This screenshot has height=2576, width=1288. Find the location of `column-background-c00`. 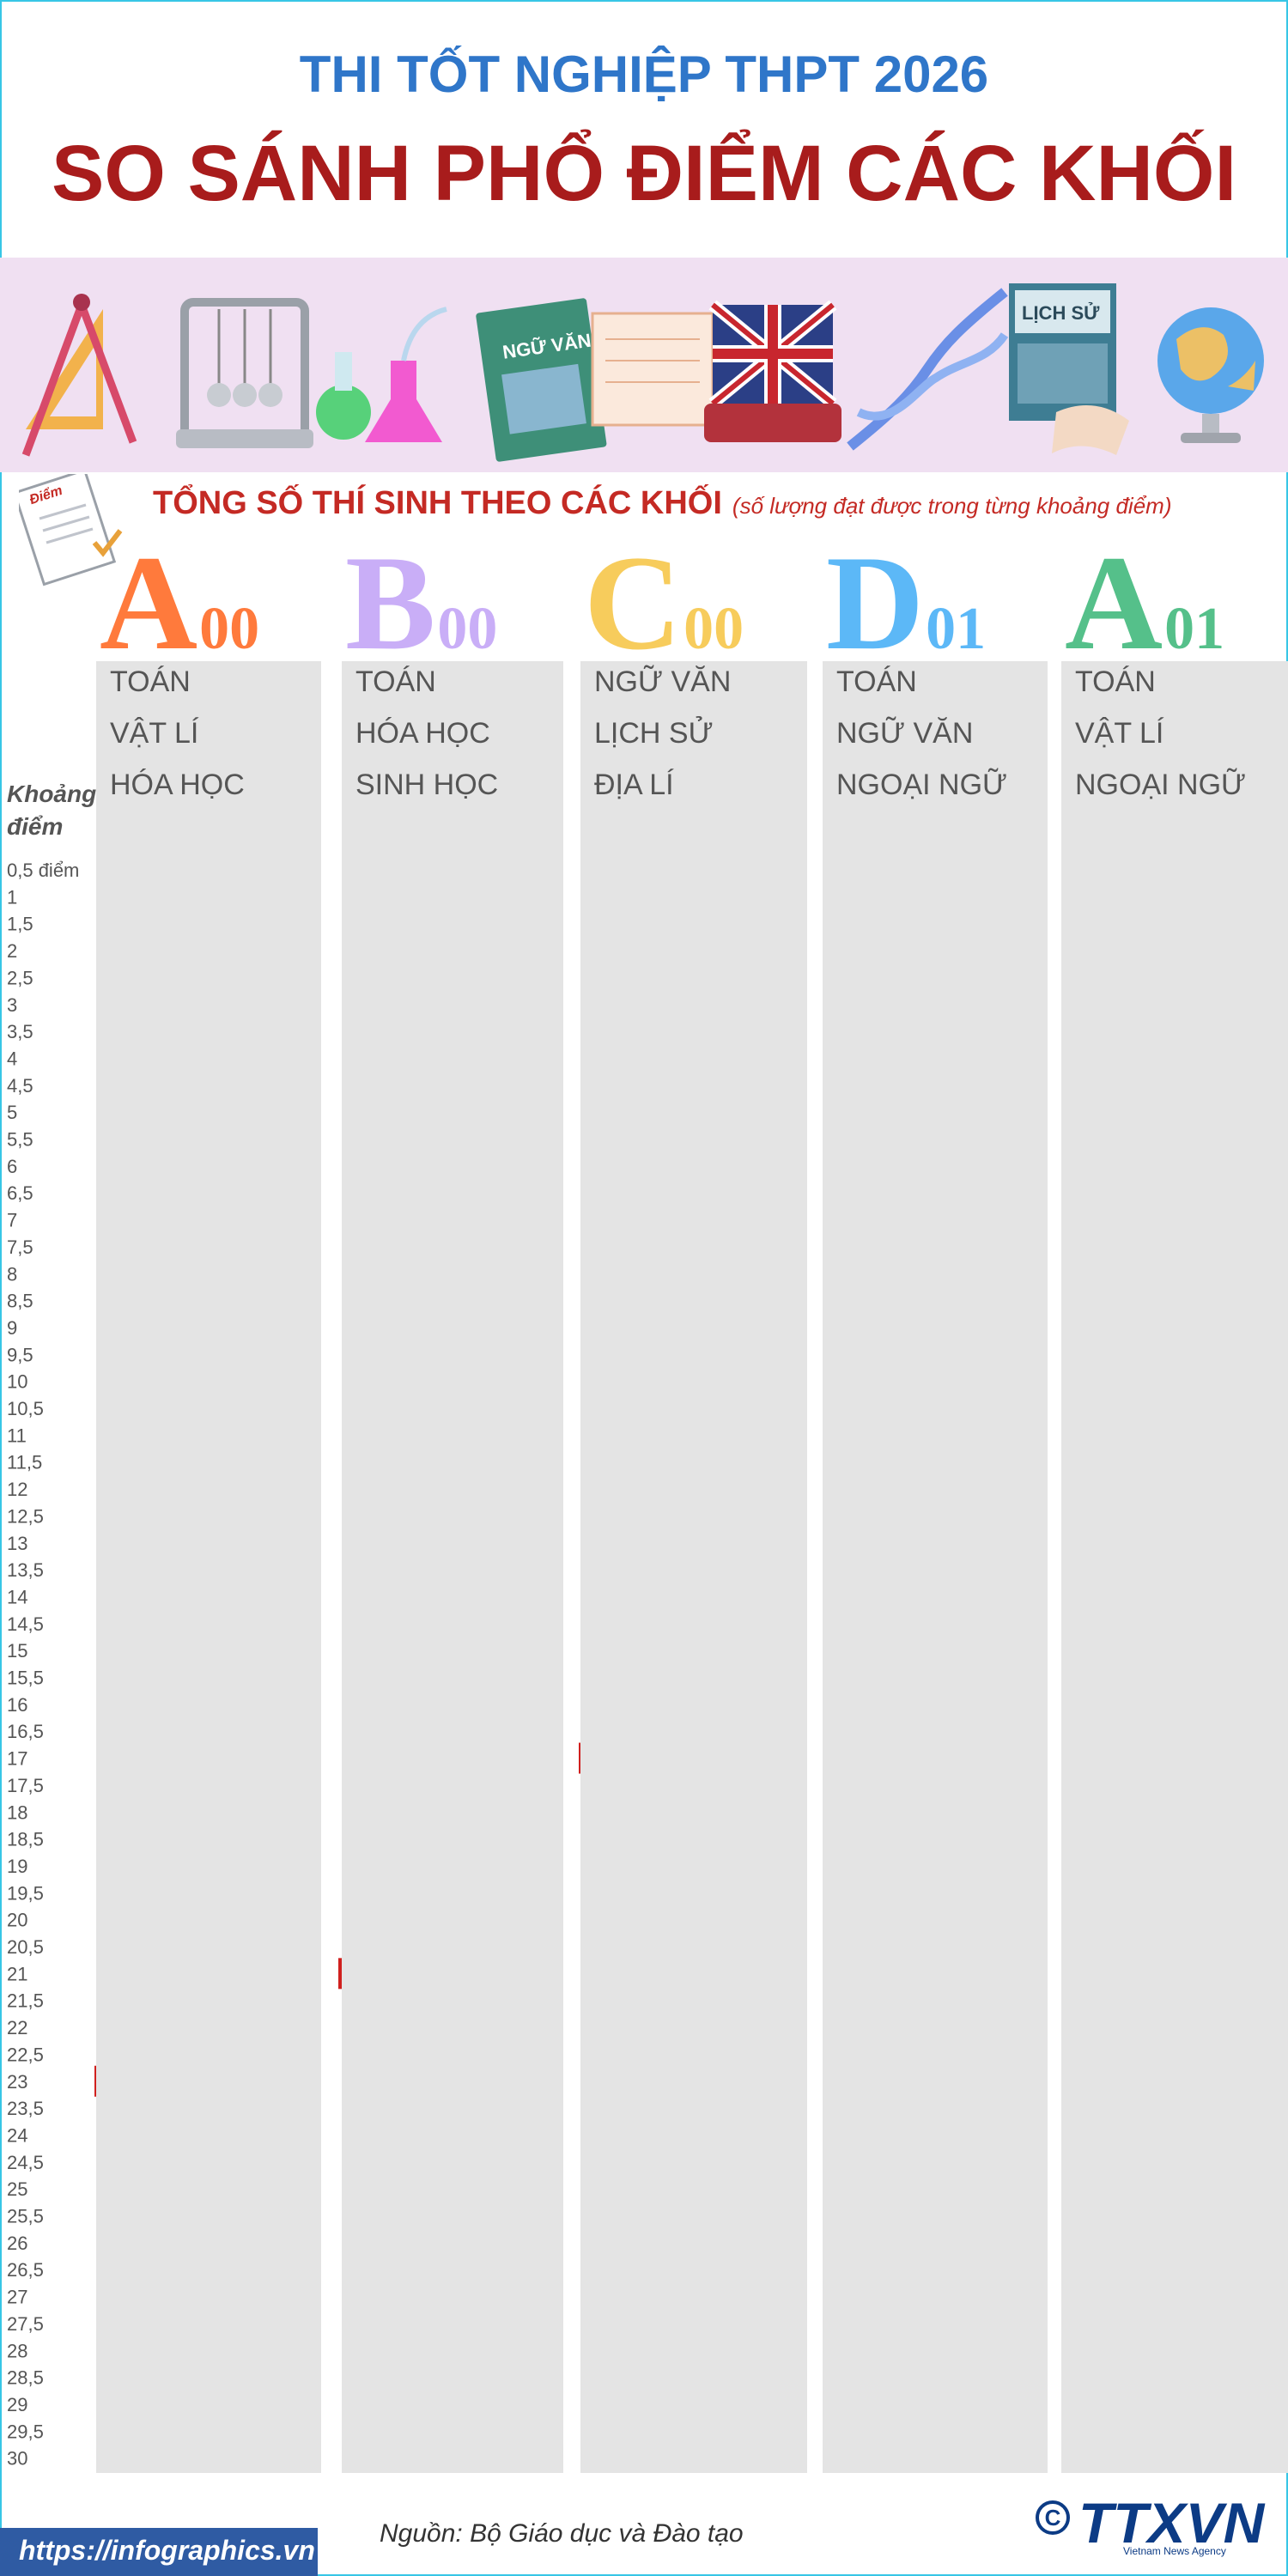

column-background-c00 is located at coordinates (693, 1567).